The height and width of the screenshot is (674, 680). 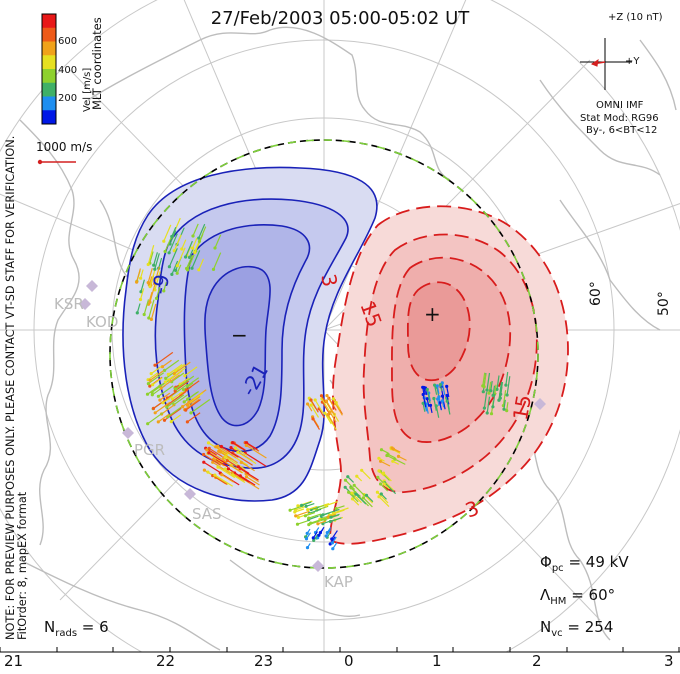 What do you see at coordinates (340, 649) in the screenshot?
I see `mlt-axis-ticks` at bounding box center [340, 649].